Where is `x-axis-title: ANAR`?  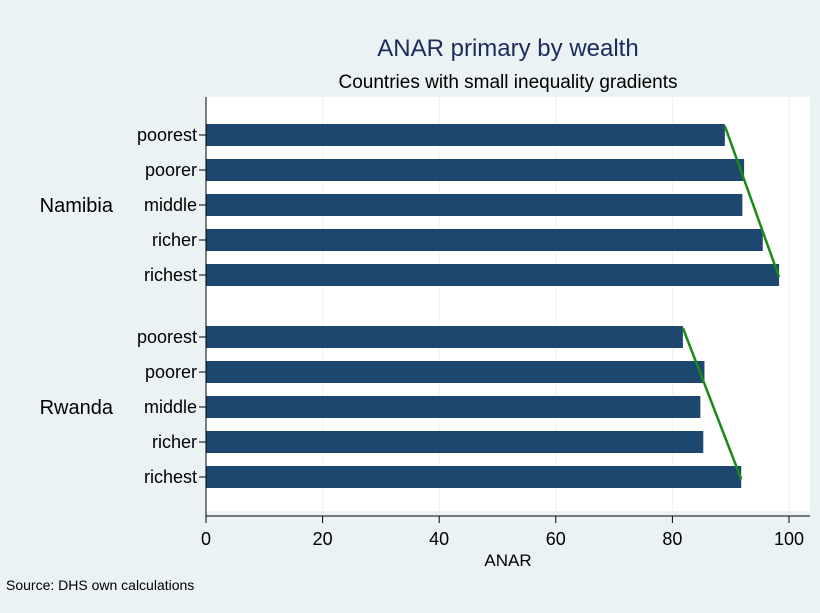
x-axis-title: ANAR is located at coordinates (507, 560).